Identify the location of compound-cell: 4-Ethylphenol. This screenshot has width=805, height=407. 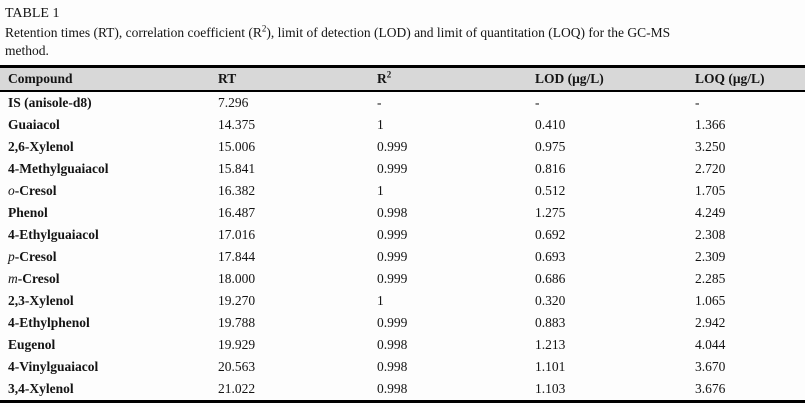
(49, 322).